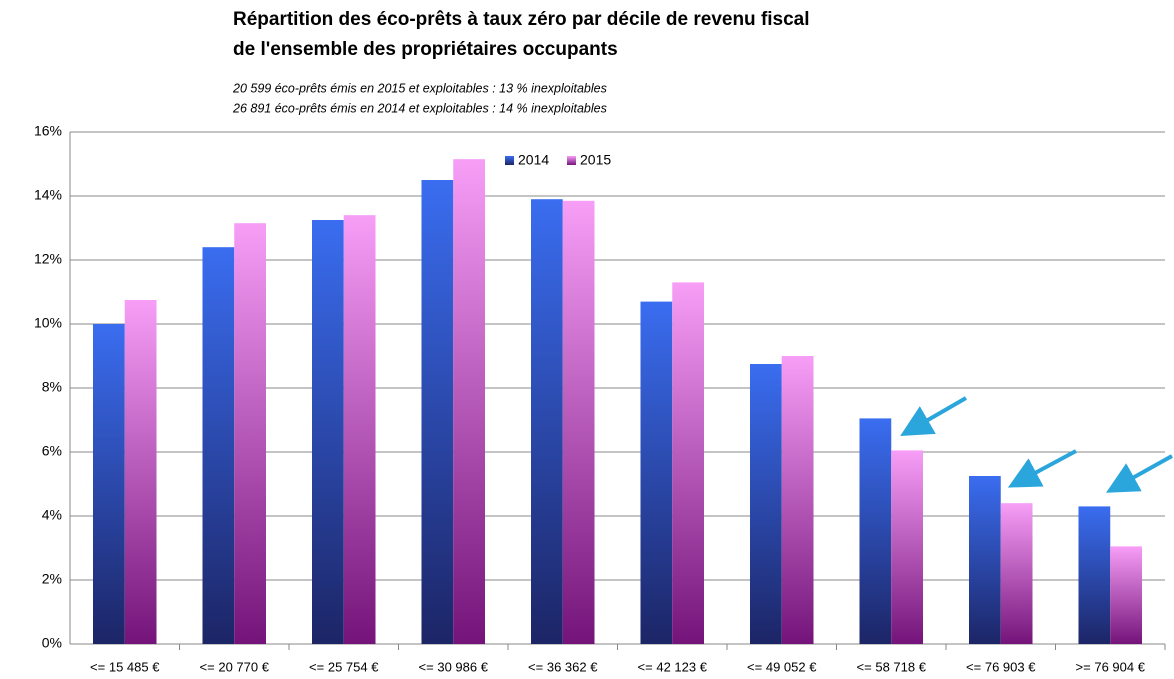 The width and height of the screenshot is (1174, 679). What do you see at coordinates (344, 666) in the screenshot?
I see `x-tick-label: <= 25 754 €` at bounding box center [344, 666].